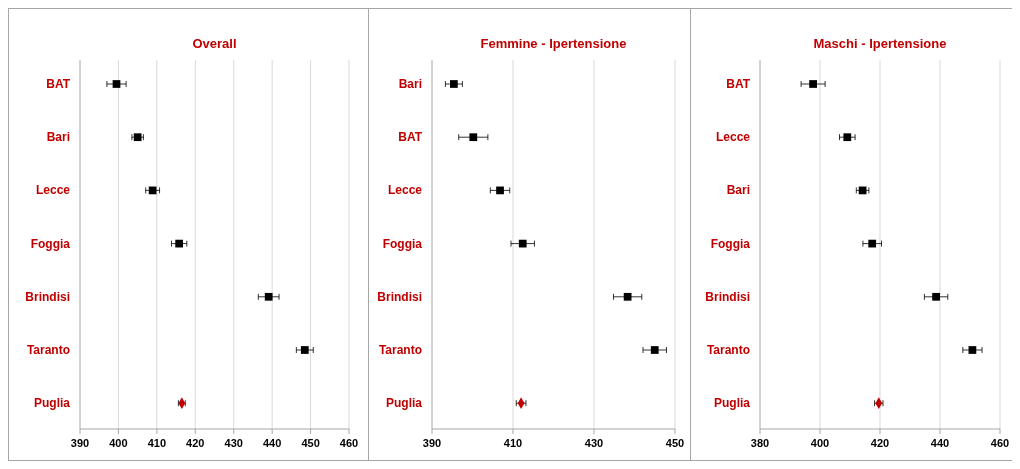 Image resolution: width=1020 pixels, height=469 pixels. What do you see at coordinates (880, 43) in the screenshot?
I see `chart-title: Maschi - Ipertensione` at bounding box center [880, 43].